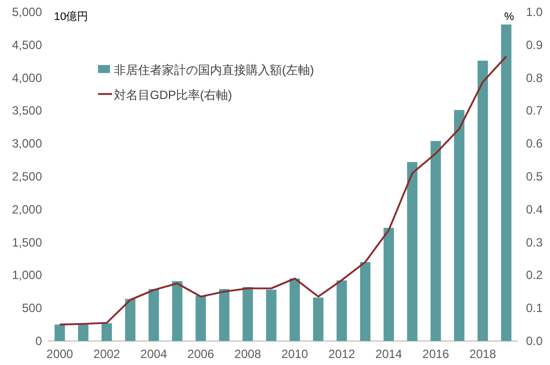 The width and height of the screenshot is (550, 365). Describe the element at coordinates (535, 308) in the screenshot. I see `y2-tick-label: 0.1` at that location.